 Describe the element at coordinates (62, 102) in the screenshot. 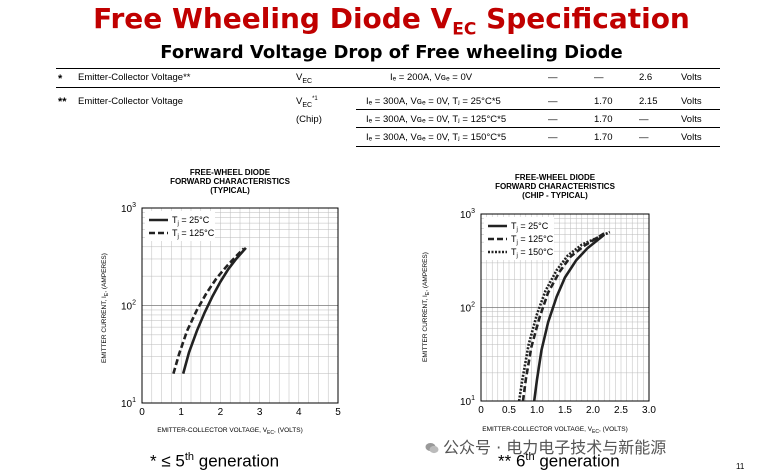

I see `row-mark: **` at that location.